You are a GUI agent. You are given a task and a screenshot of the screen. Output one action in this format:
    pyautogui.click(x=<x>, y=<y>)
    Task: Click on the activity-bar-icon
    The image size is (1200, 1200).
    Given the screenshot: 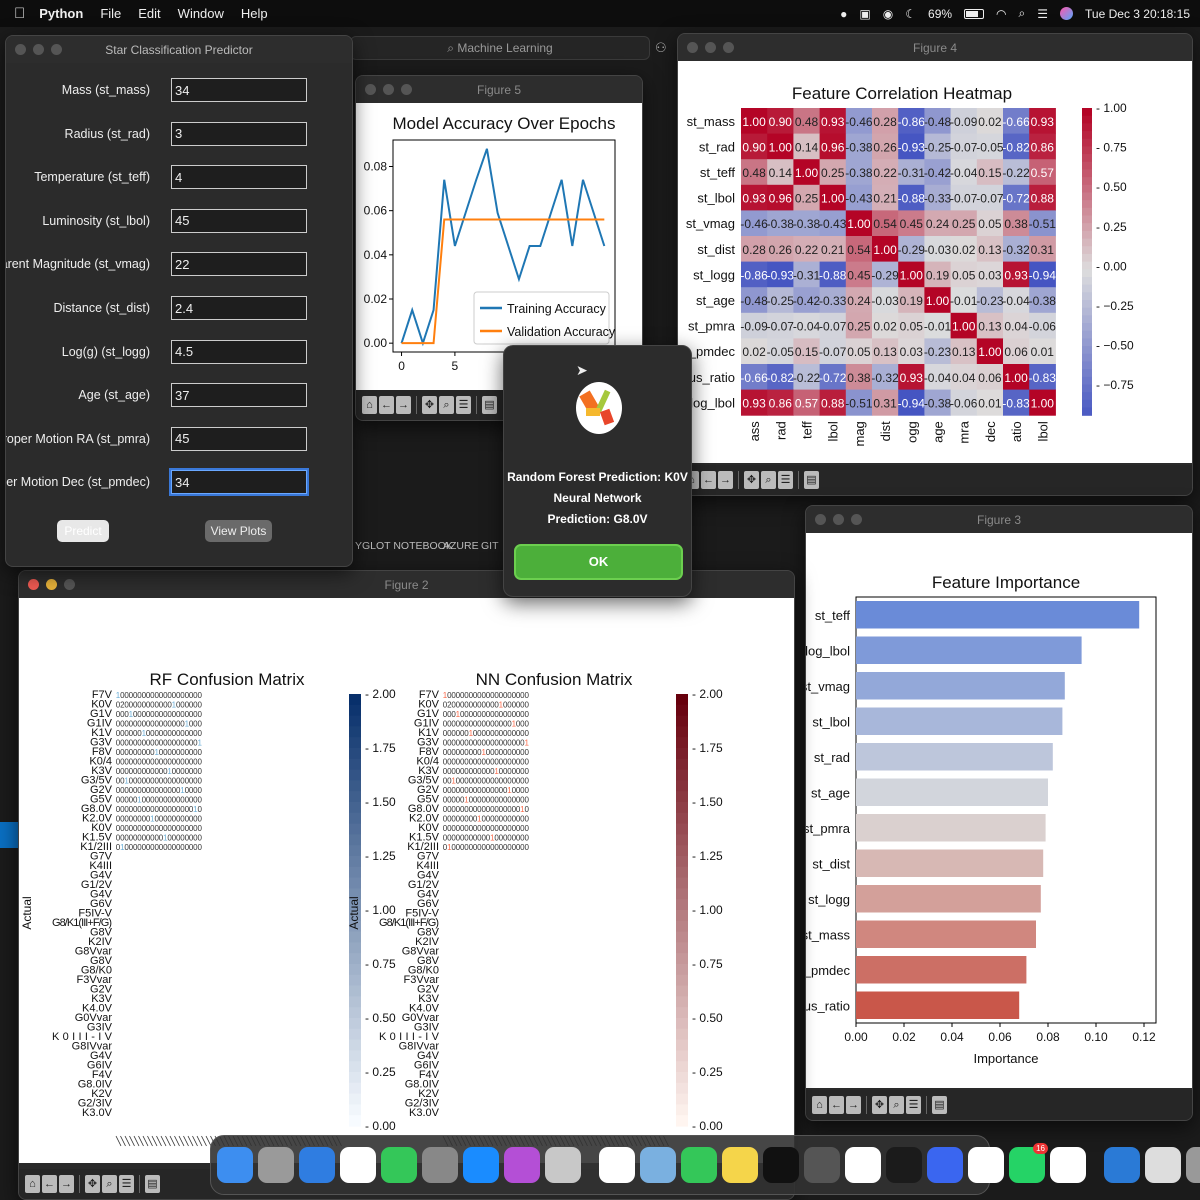 What is the action you would take?
    pyautogui.click(x=9, y=835)
    